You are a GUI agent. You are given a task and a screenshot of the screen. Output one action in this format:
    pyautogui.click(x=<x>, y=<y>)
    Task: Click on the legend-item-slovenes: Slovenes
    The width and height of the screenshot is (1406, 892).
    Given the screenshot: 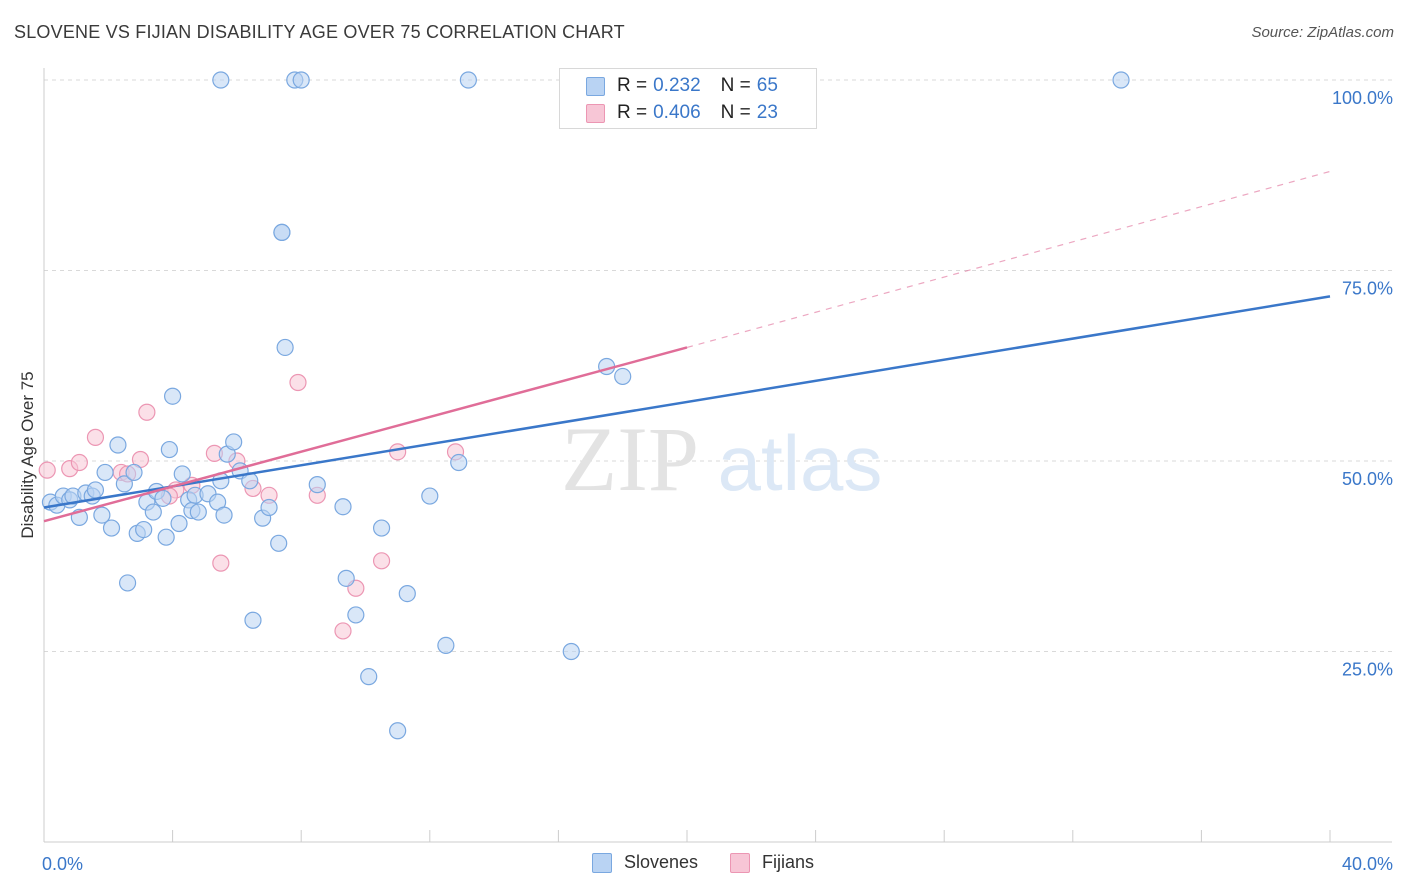 What is the action you would take?
    pyautogui.click(x=645, y=862)
    